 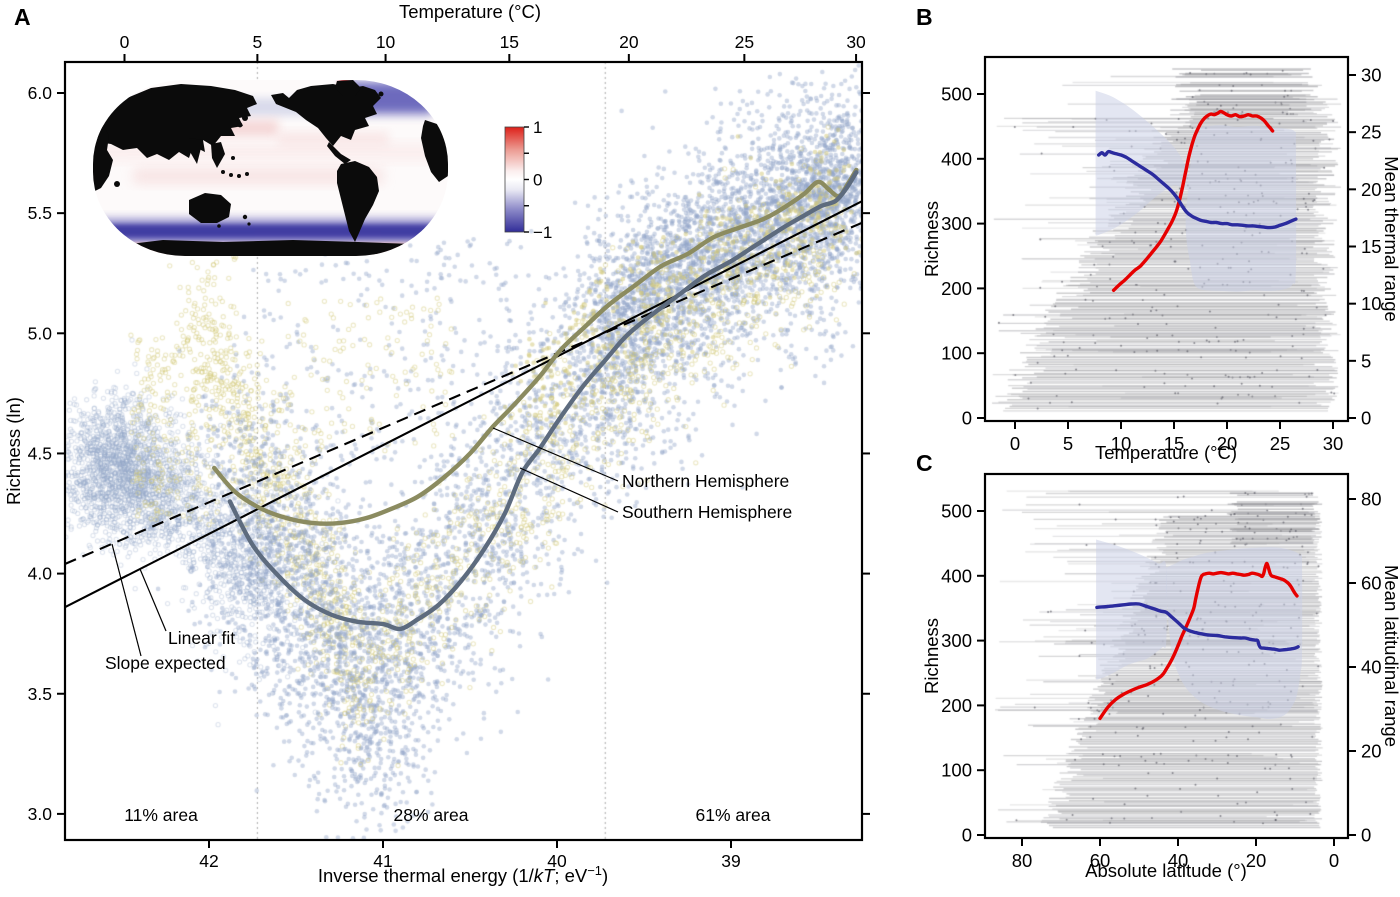 What do you see at coordinates (201, 638) in the screenshot?
I see `svg-text: Linear fit` at bounding box center [201, 638].